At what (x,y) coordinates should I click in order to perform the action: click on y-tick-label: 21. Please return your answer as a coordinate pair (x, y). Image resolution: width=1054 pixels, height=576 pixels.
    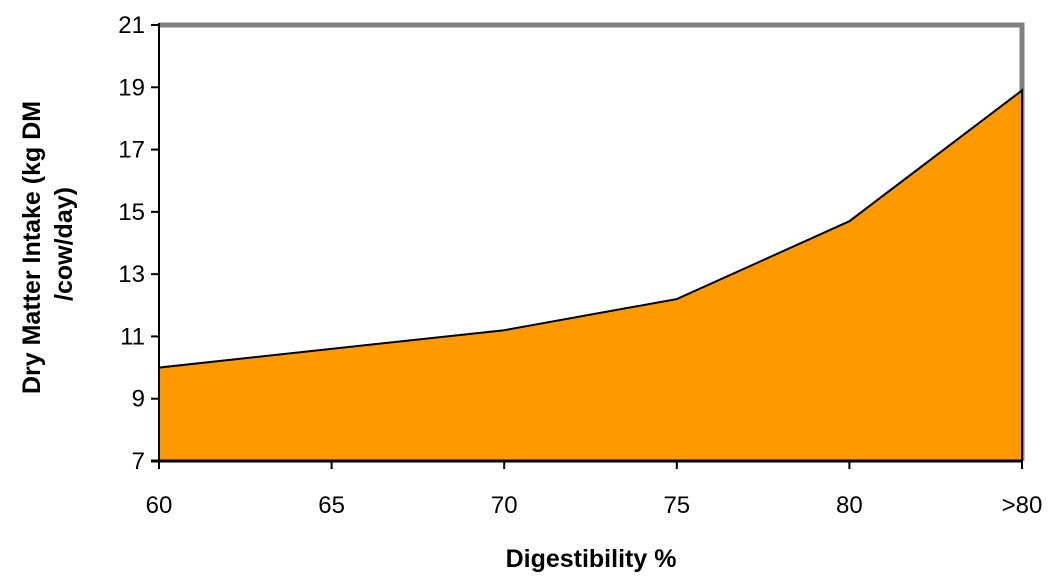
    Looking at the image, I should click on (131, 25).